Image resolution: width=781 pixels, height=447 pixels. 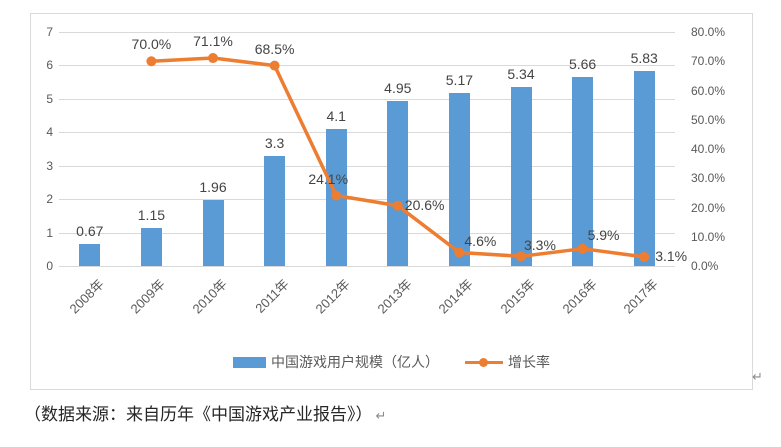 I want to click on growth-value-label: 68.5%, so click(x=274, y=48).